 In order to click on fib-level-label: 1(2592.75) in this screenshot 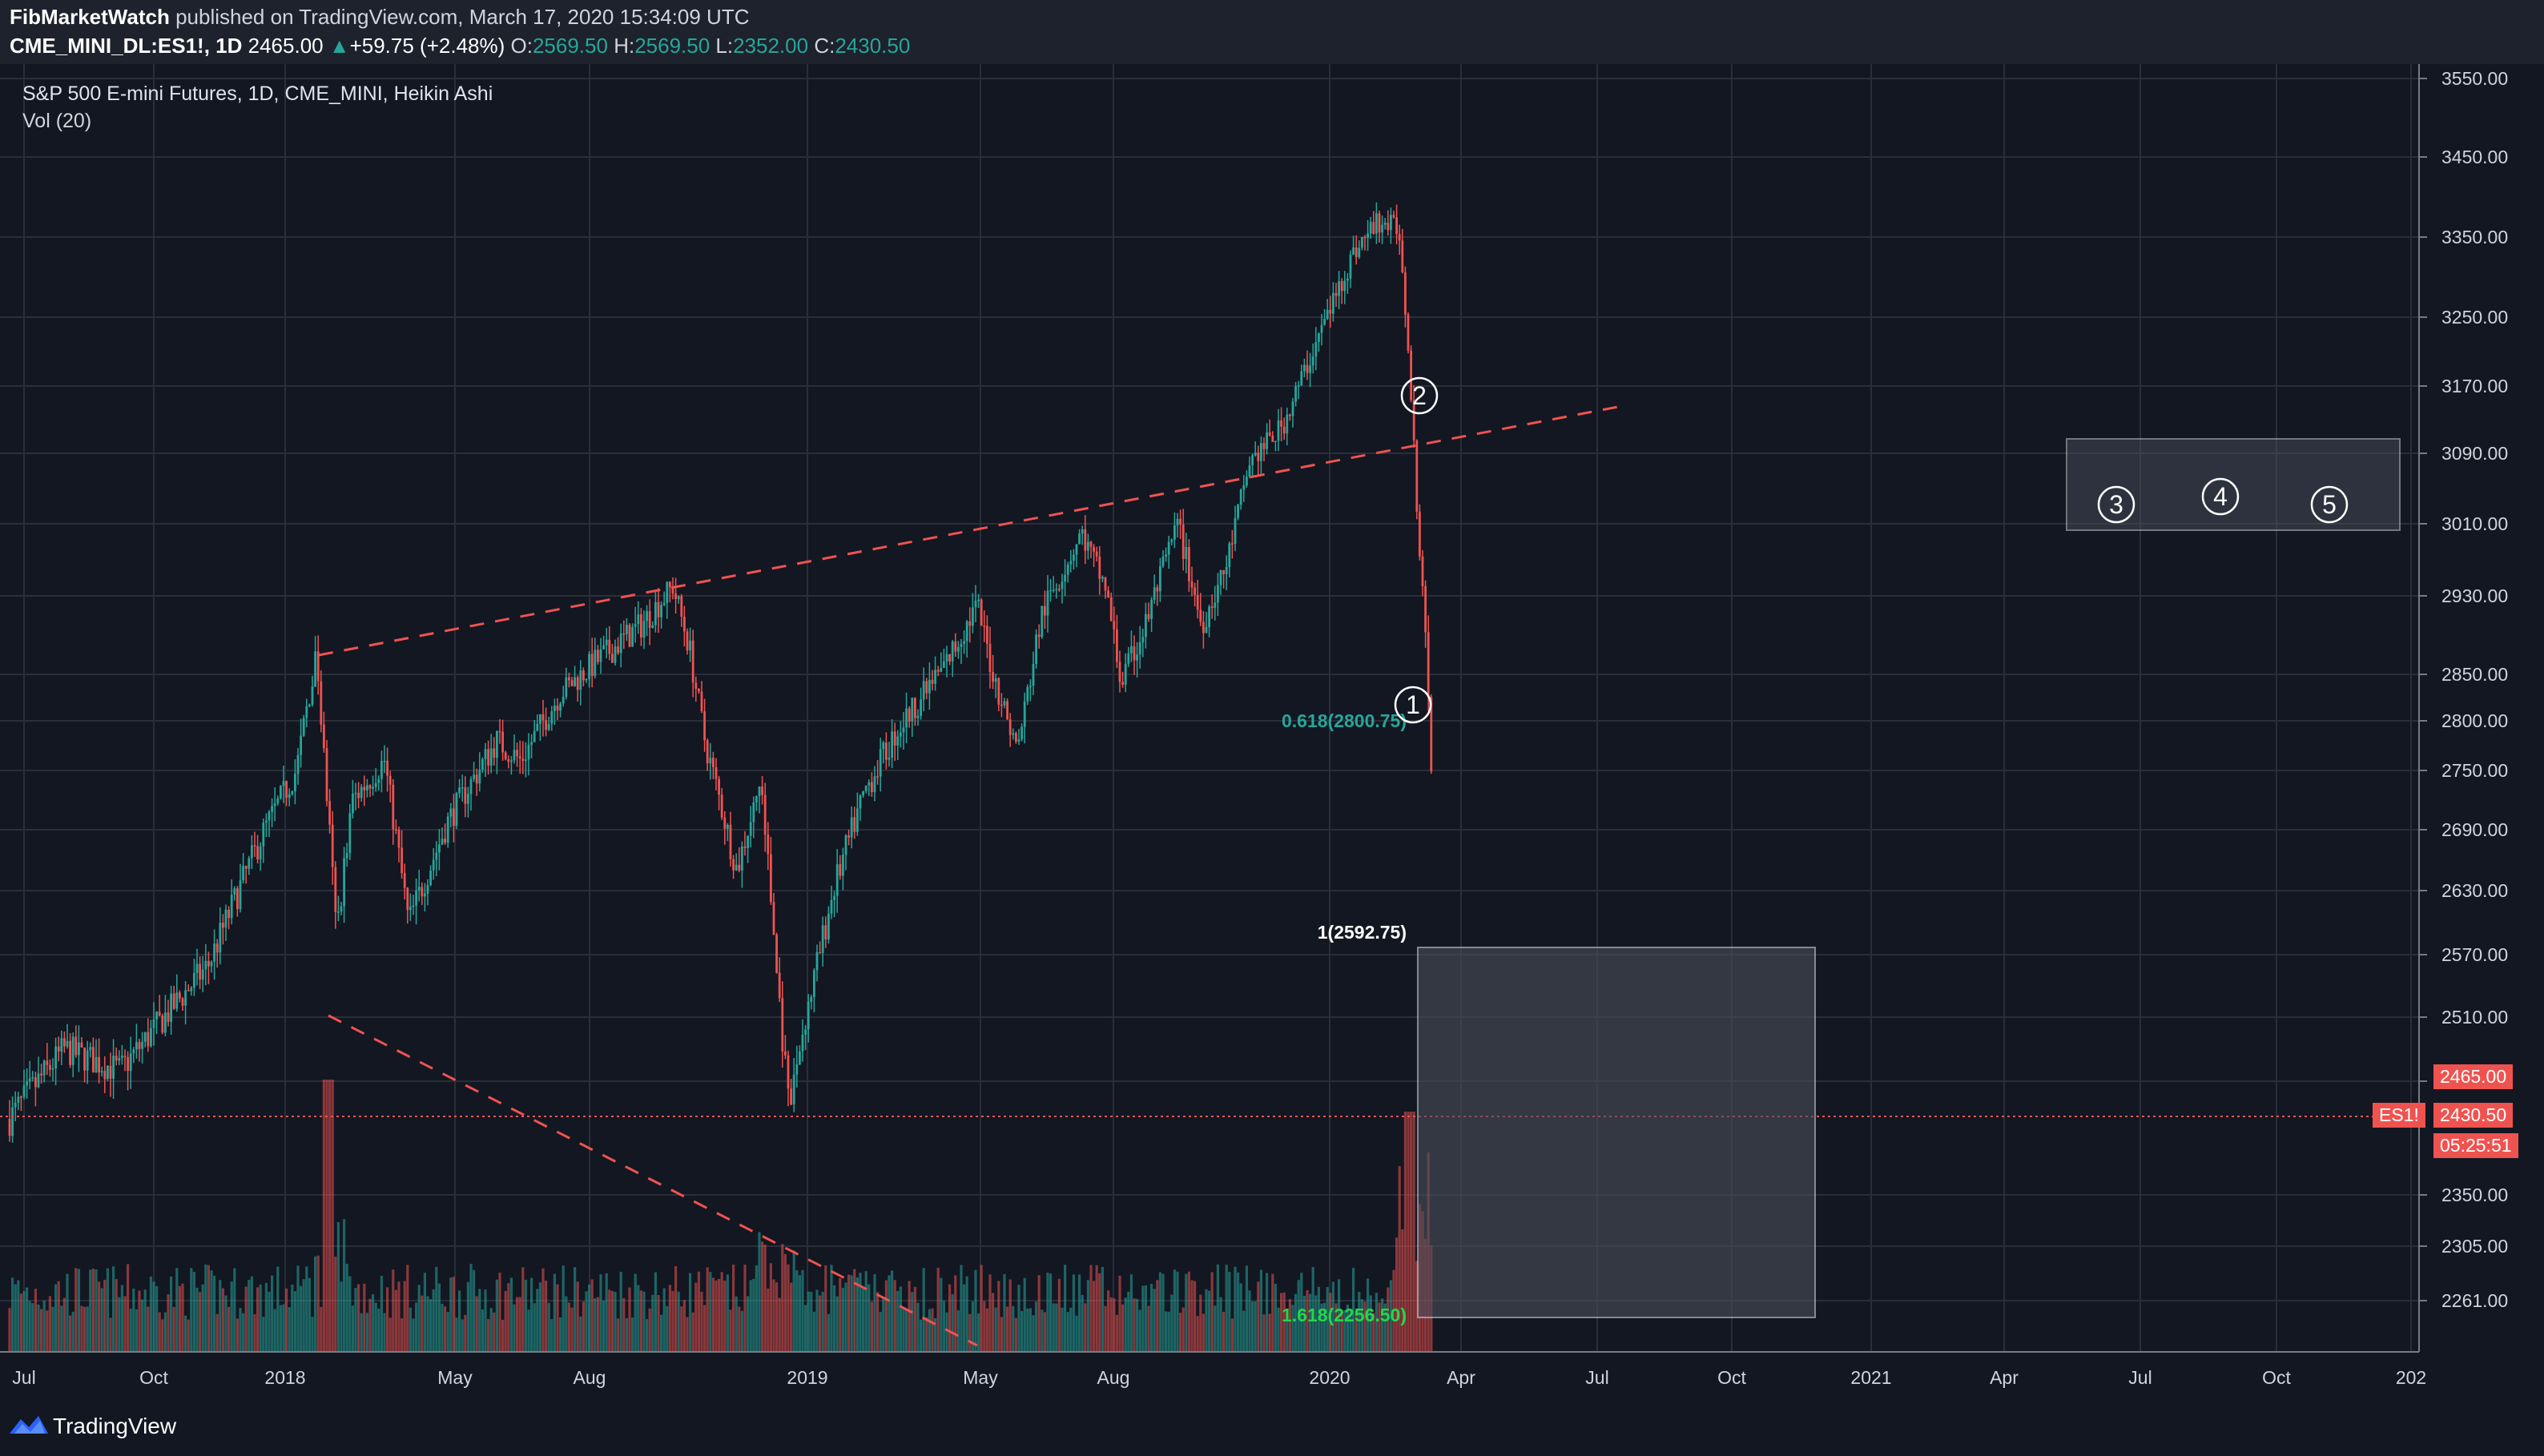, I will do `click(1362, 932)`.